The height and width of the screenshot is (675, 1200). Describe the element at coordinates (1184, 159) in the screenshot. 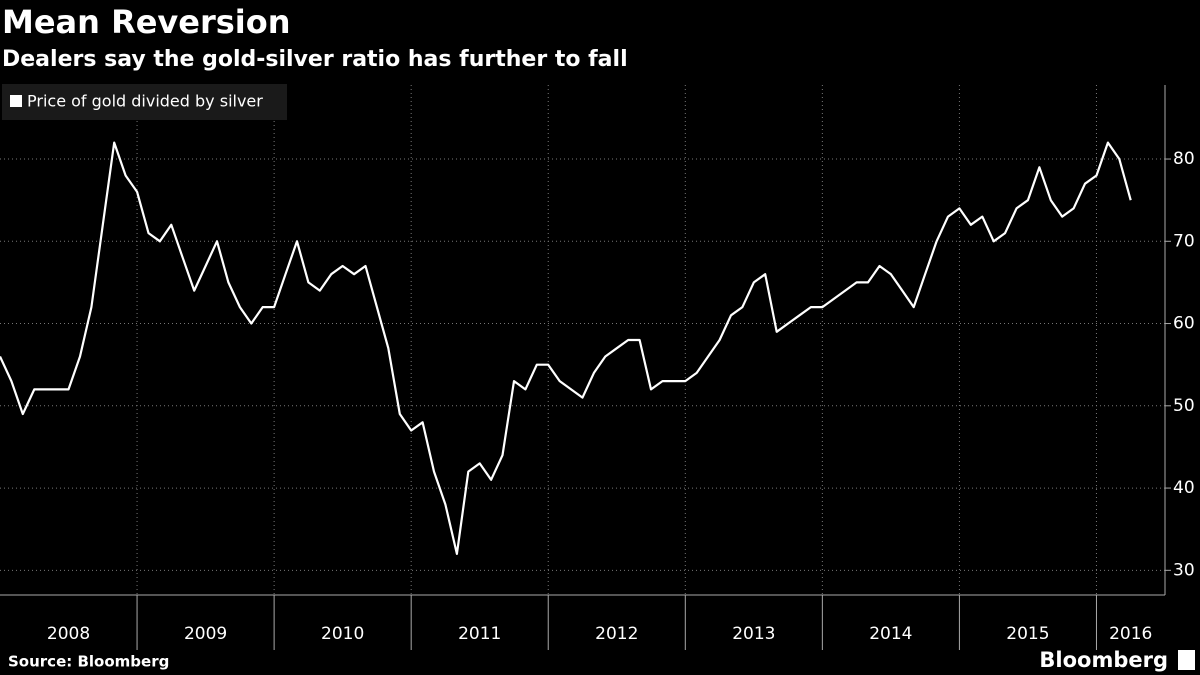

I see `y-tick-label: 80` at that location.